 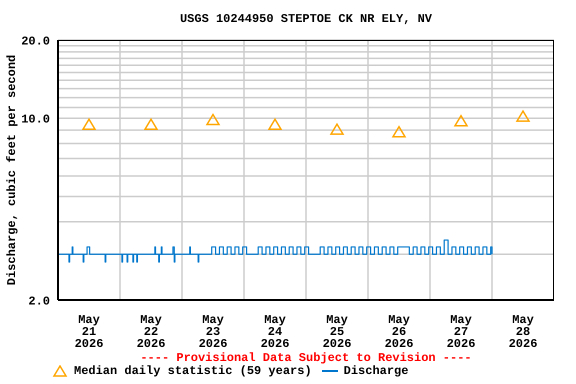 I want to click on x-tick-label: May 24 2026, so click(x=275, y=332).